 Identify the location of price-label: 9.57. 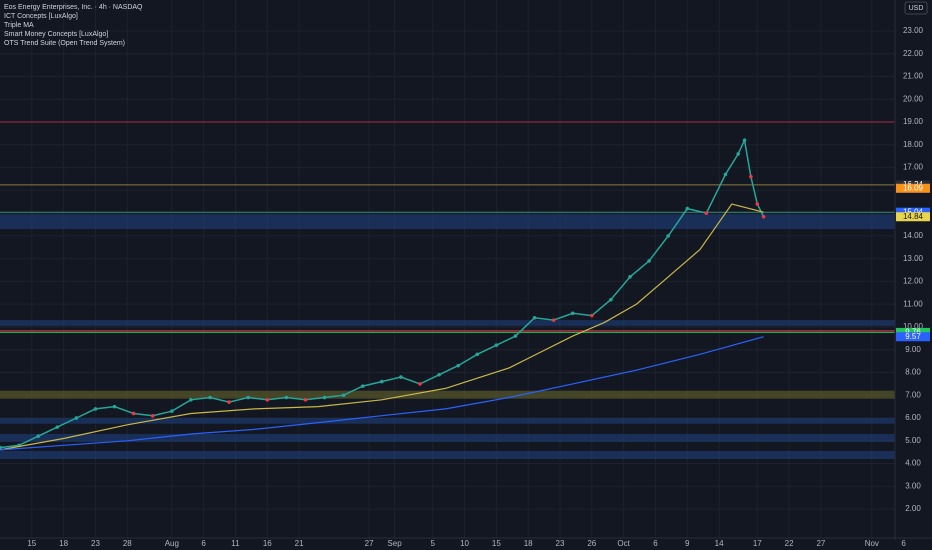
(913, 336).